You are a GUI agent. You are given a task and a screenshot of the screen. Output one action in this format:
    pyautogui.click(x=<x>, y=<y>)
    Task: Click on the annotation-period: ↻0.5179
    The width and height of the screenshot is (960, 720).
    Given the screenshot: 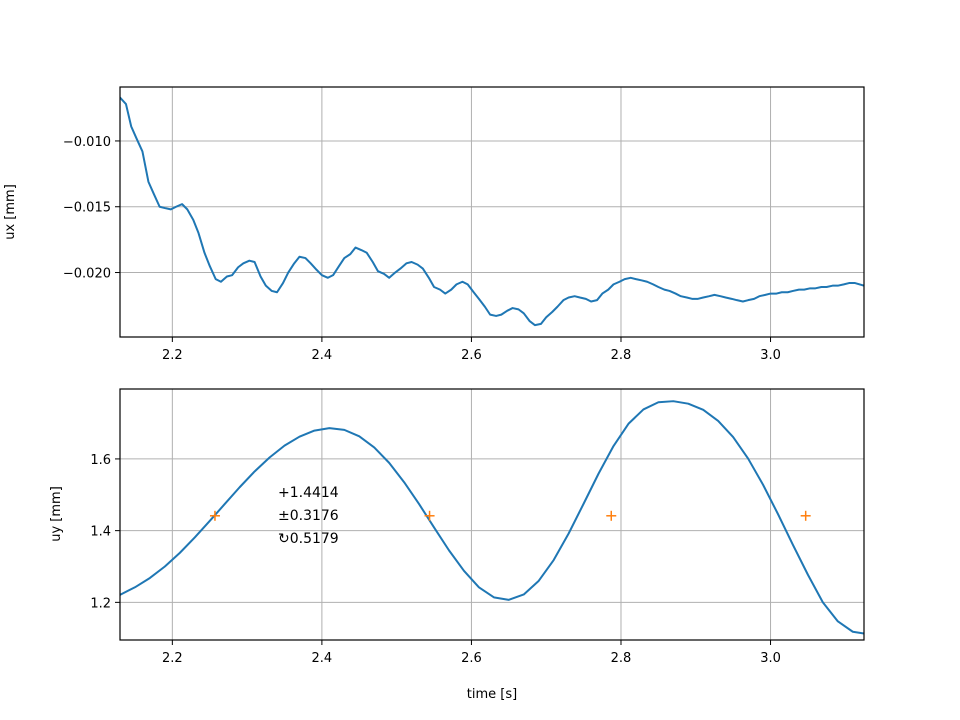 What is the action you would take?
    pyautogui.click(x=308, y=539)
    